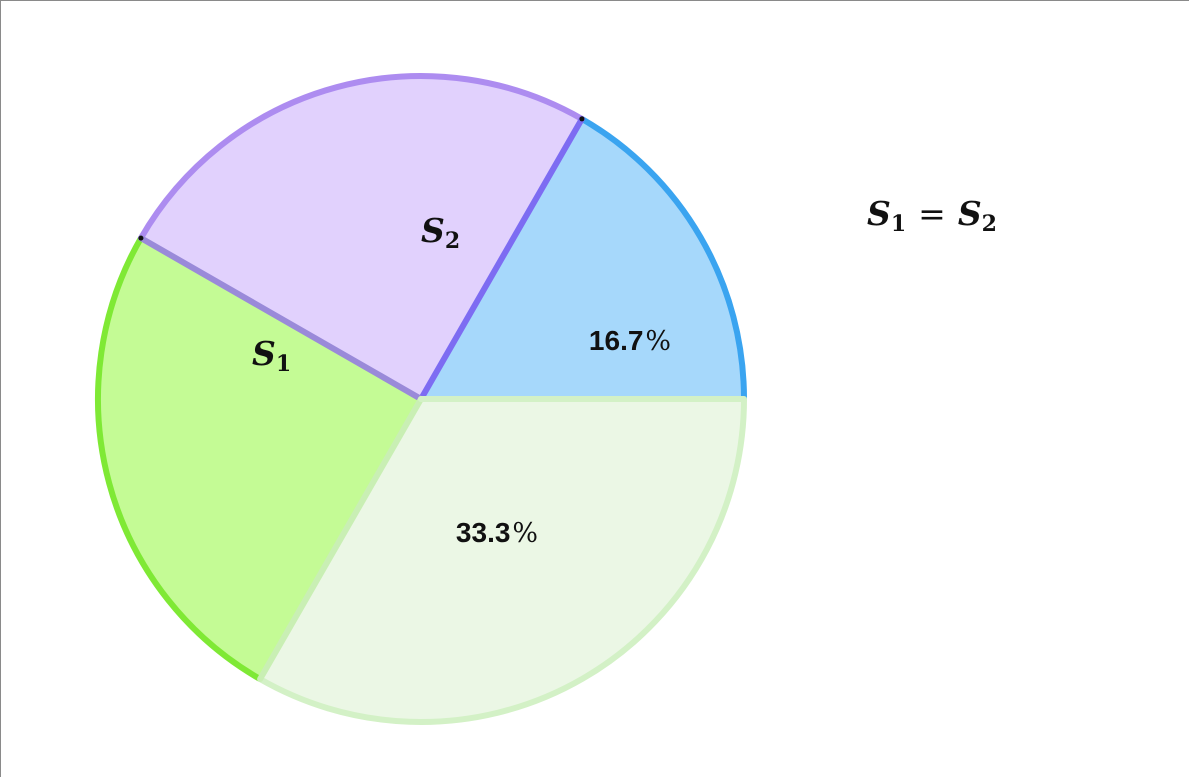 The image size is (1190, 777). I want to click on slice-label-purple: S2, so click(440, 232).